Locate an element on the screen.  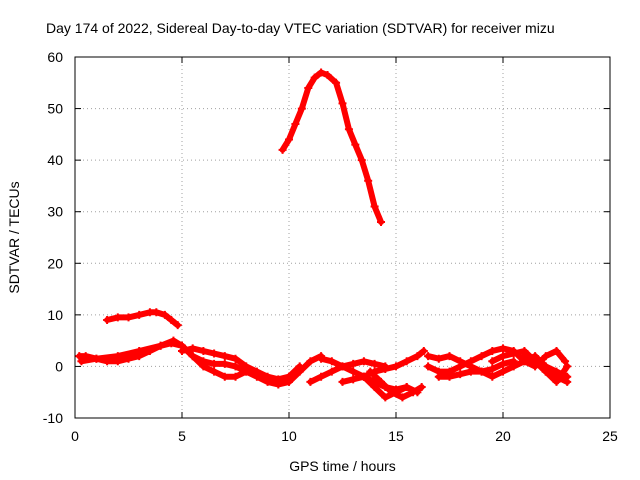
x-axis-label: GPS time / hours is located at coordinates (342, 466).